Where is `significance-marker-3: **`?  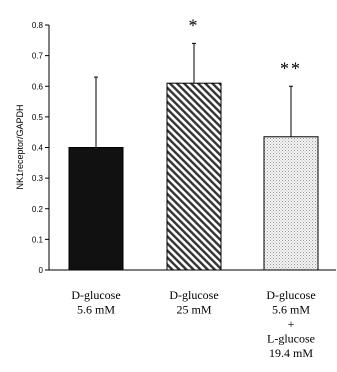
significance-marker-3: ** is located at coordinates (291, 68).